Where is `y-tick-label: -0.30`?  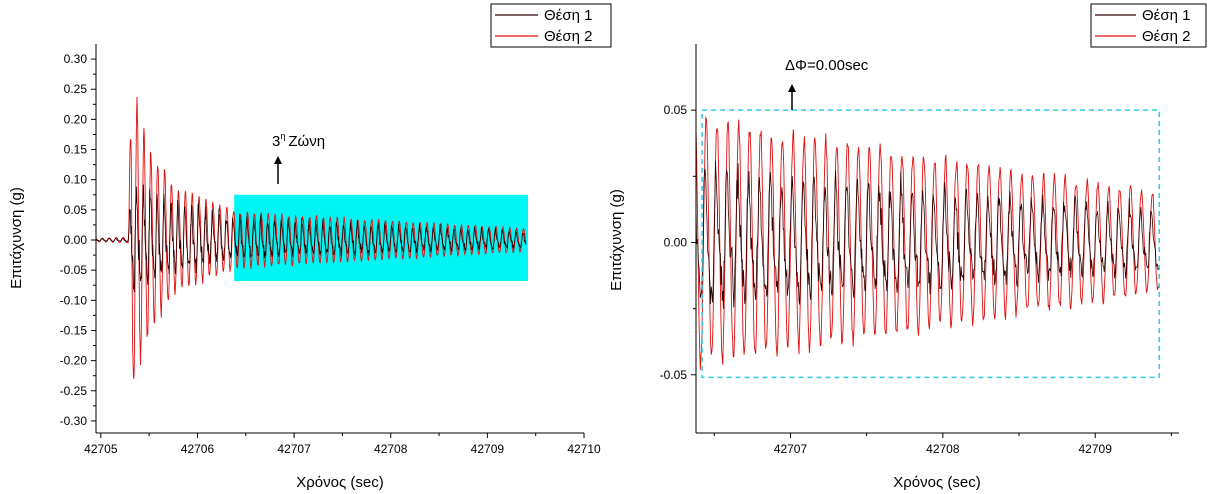 y-tick-label: -0.30 is located at coordinates (74, 421).